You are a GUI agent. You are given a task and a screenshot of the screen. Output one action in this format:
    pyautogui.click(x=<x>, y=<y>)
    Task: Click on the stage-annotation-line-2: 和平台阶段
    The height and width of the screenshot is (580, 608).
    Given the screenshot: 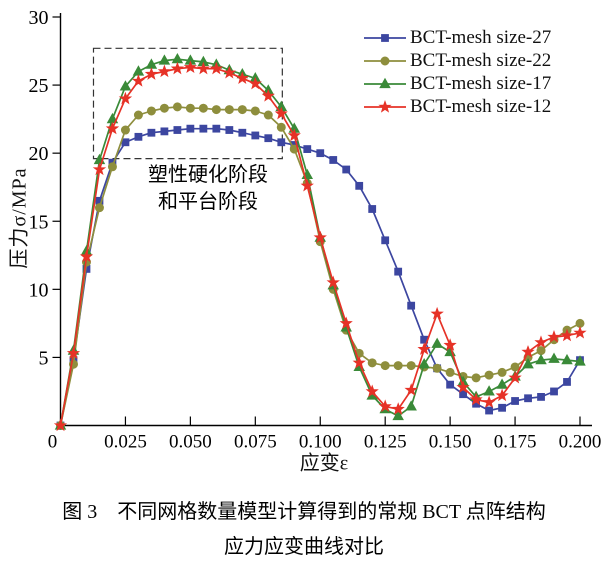 What is the action you would take?
    pyautogui.click(x=208, y=202)
    